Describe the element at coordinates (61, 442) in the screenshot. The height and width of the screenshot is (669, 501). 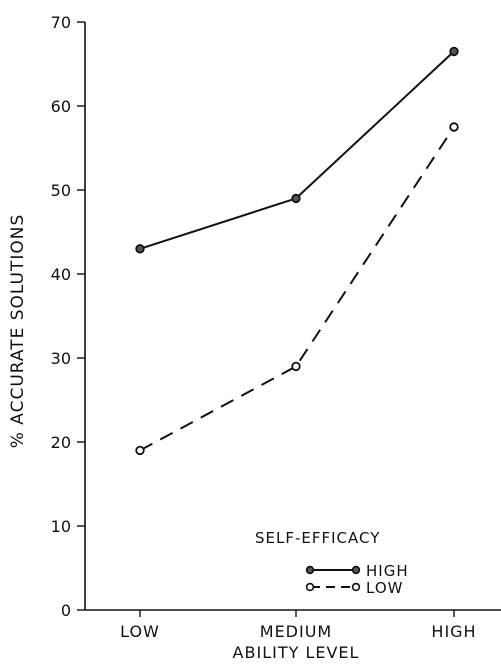
I see `y-tick-label: 20` at that location.